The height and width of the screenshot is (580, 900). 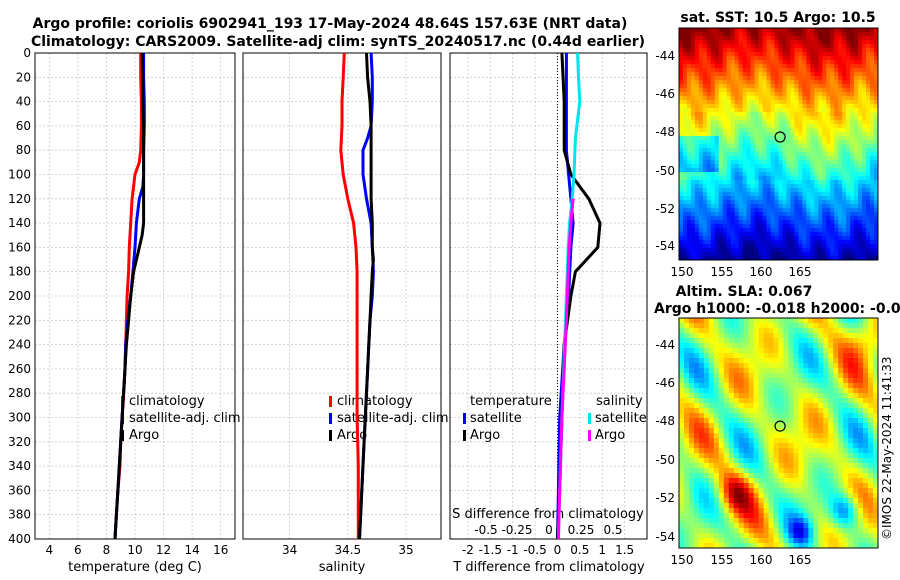 What do you see at coordinates (558, 550) in the screenshot?
I see `x-tick-label: 0` at bounding box center [558, 550].